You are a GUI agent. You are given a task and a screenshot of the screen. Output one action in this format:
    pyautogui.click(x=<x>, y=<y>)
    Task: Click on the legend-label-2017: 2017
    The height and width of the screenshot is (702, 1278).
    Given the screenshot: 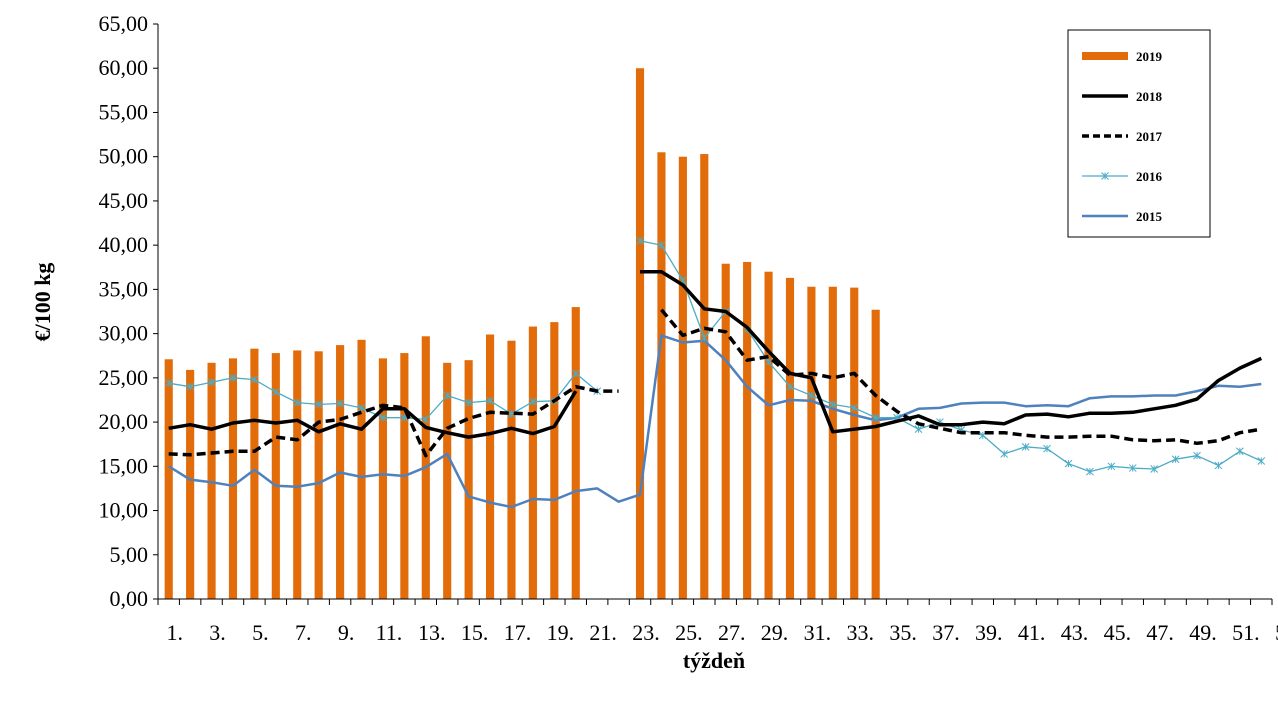 What is the action you would take?
    pyautogui.click(x=1149, y=136)
    